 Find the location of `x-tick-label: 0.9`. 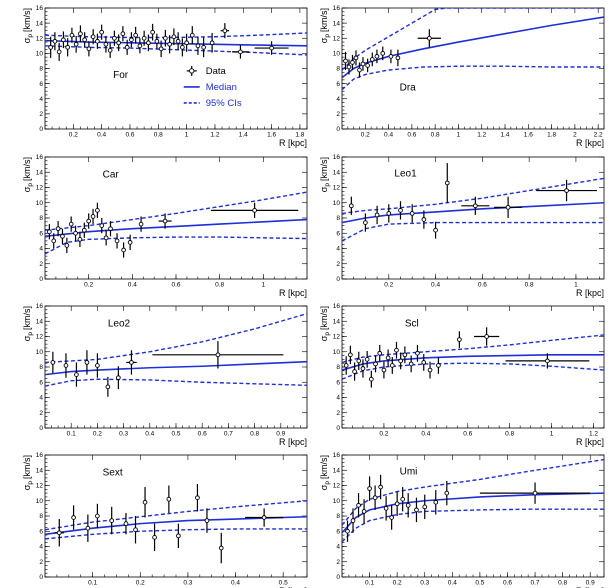

x-tick-label: 0.9 is located at coordinates (590, 583).